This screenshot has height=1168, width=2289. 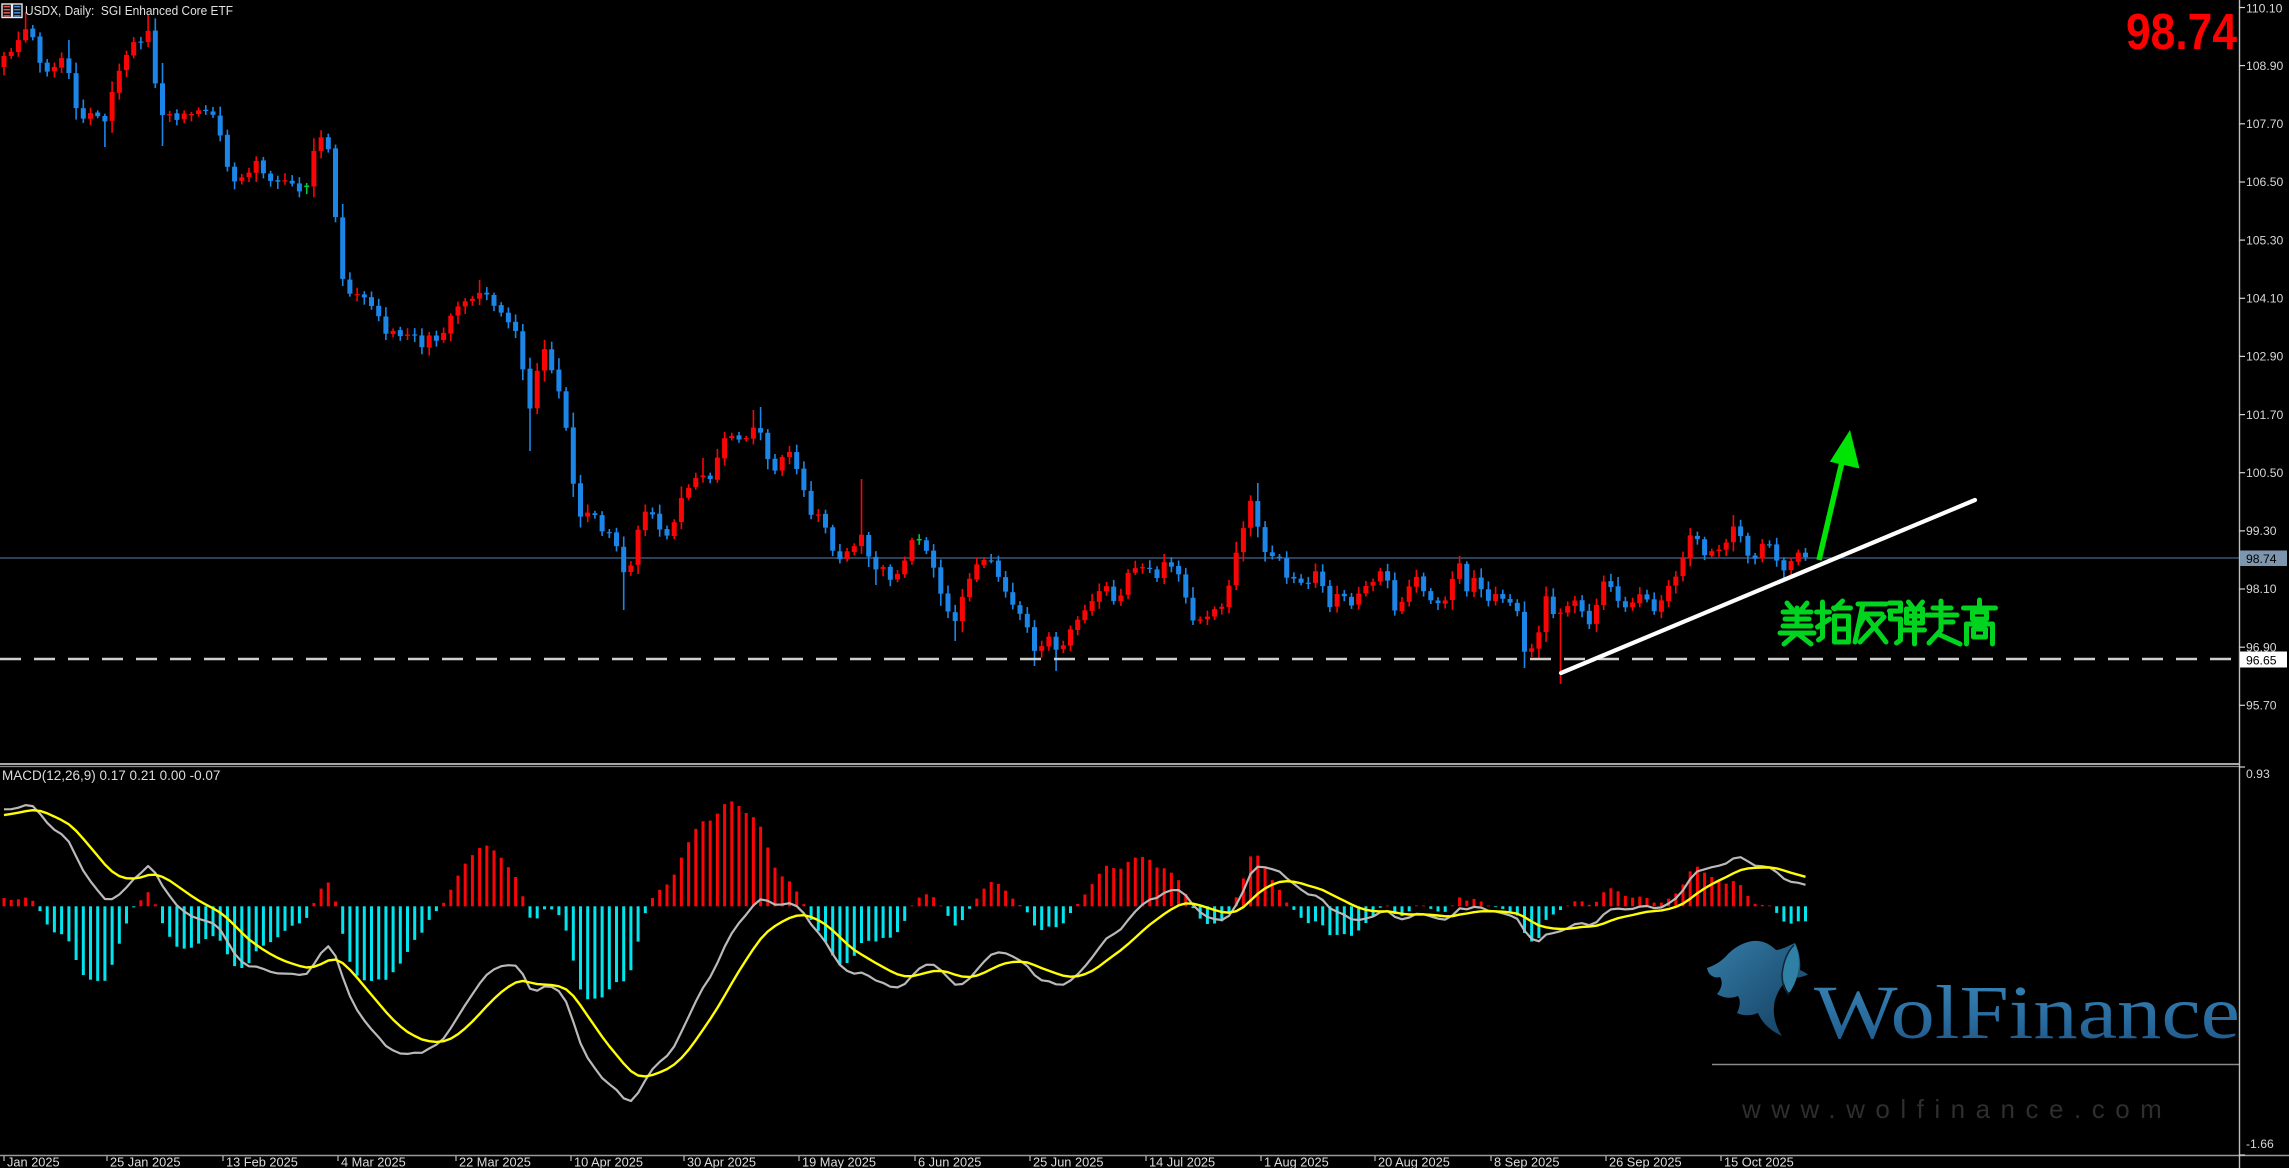 I want to click on svg-text: 20 Aug 2025, so click(x=1414, y=1161).